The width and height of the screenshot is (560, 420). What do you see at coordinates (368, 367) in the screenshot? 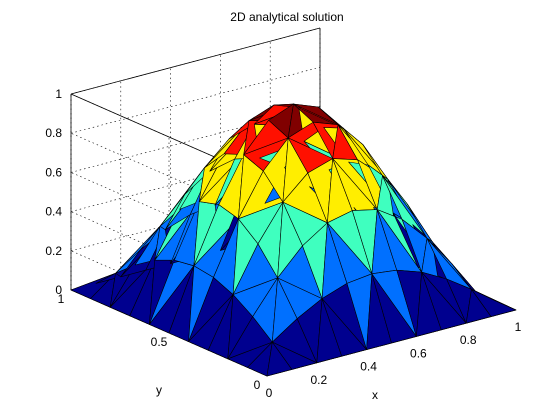
I see `x-tick-label: 0.4` at bounding box center [368, 367].